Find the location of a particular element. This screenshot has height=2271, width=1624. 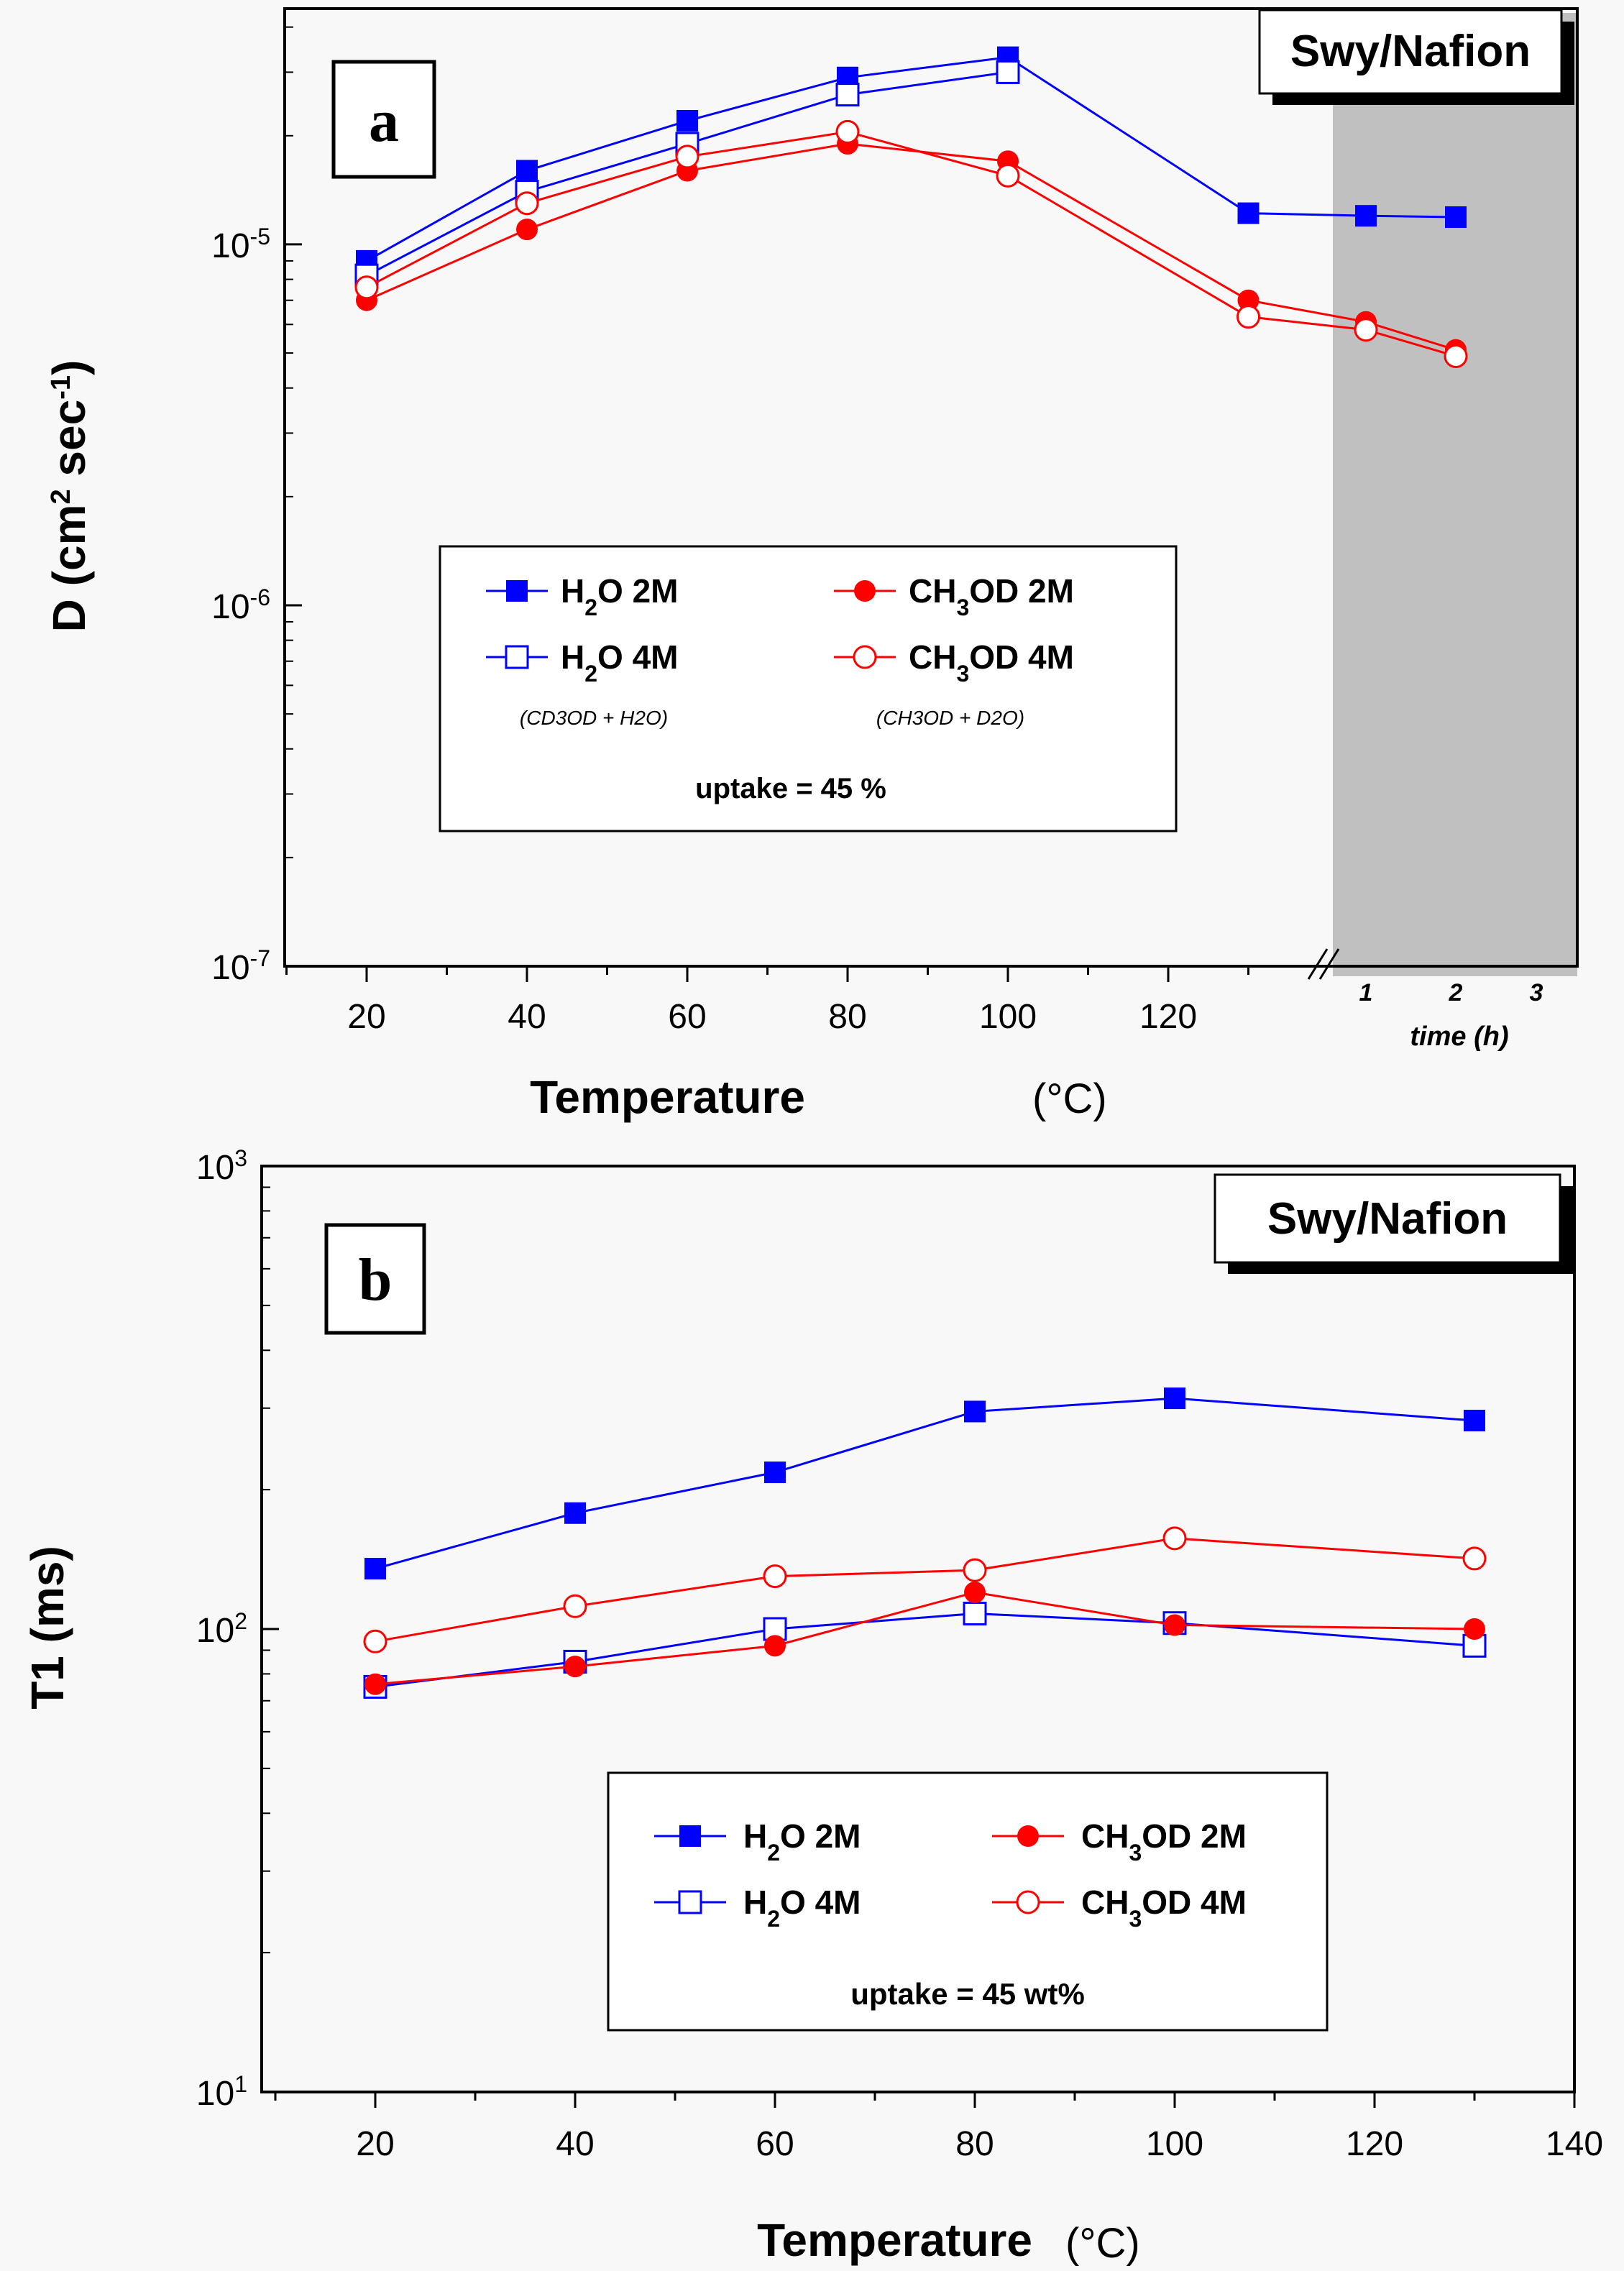

y-tick-exp: 1 is located at coordinates (240, 2084).